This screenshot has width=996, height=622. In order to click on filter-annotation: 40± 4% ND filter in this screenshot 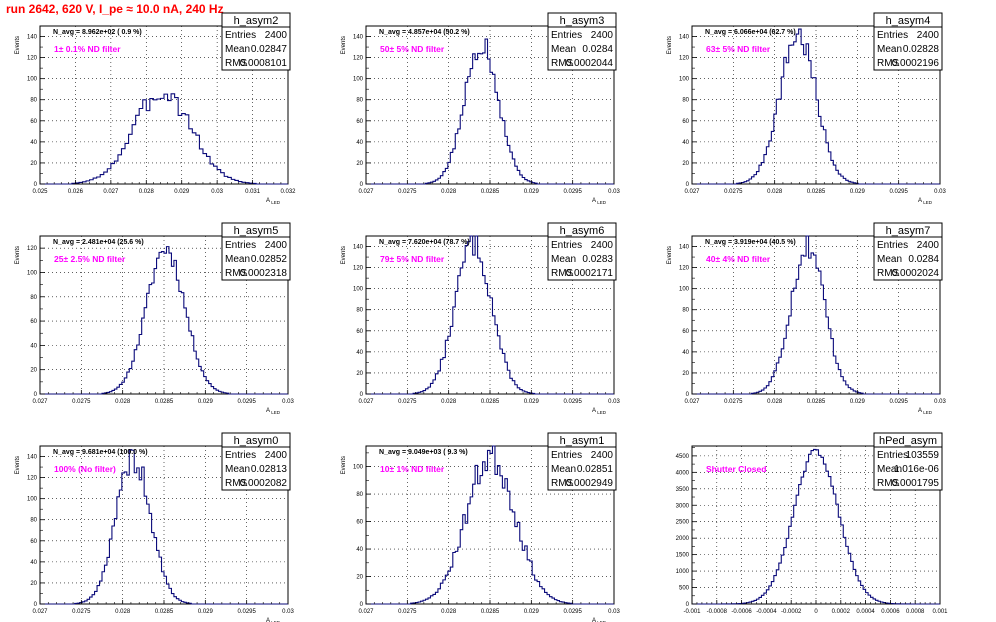, I will do `click(738, 259)`.